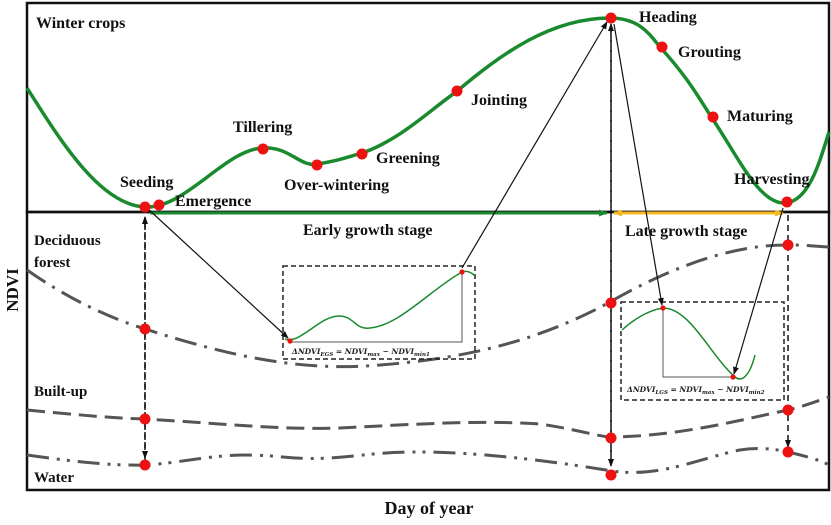 The width and height of the screenshot is (831, 525). Describe the element at coordinates (428, 460) in the screenshot. I see `water-curve` at that location.